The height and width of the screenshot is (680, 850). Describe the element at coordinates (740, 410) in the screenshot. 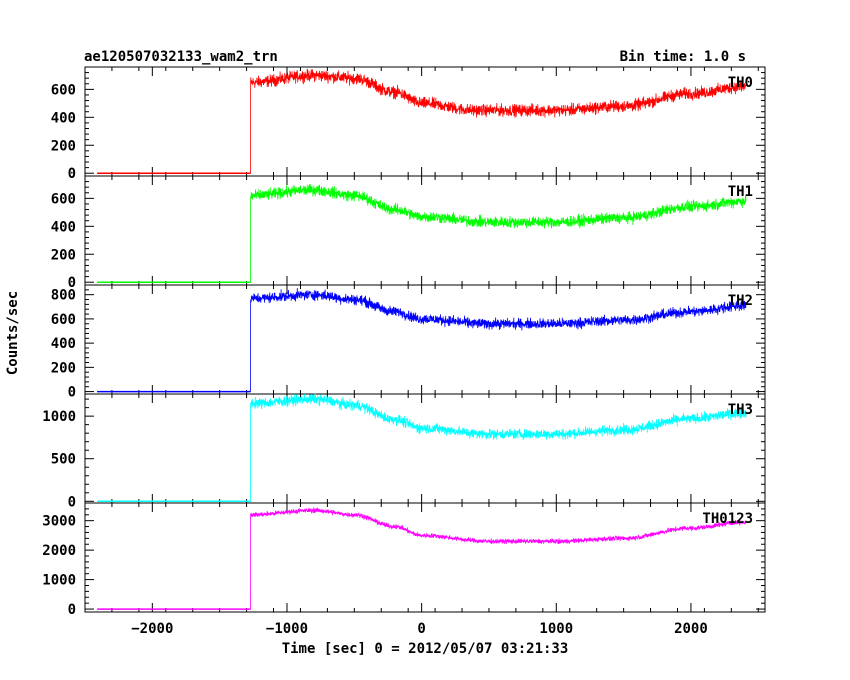

I see `panel-label-th3: TH3` at that location.